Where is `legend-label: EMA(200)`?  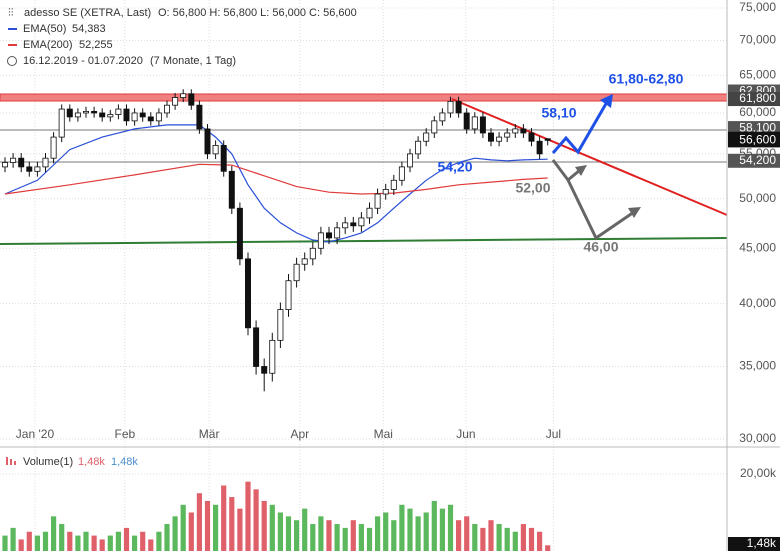 legend-label: EMA(200) is located at coordinates (48, 45).